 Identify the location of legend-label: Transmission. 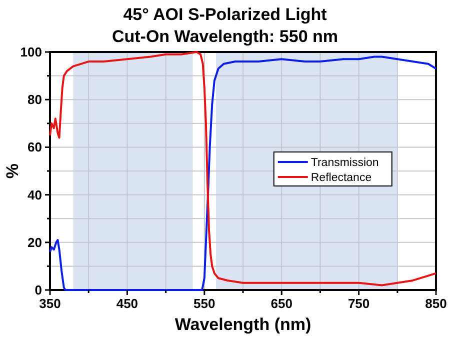
(344, 162).